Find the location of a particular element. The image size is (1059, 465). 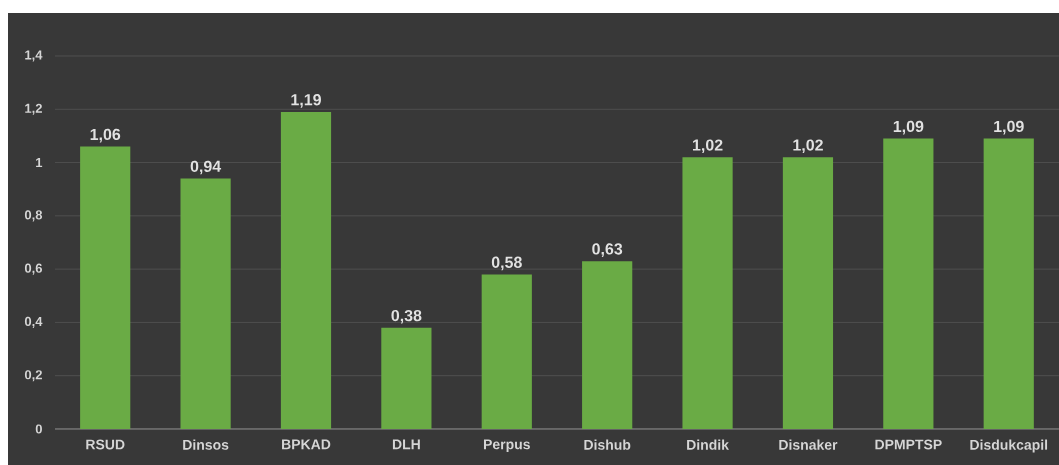

y-tick-label: 0,8 is located at coordinates (33, 216).